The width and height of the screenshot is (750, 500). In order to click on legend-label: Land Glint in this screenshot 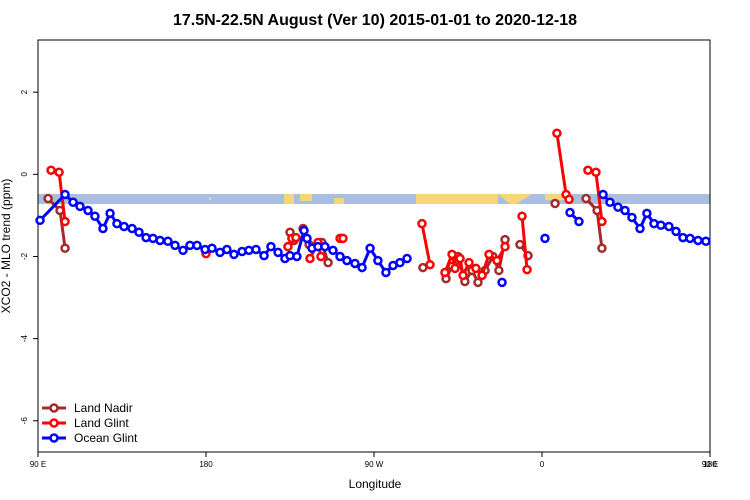, I will do `click(101, 423)`.